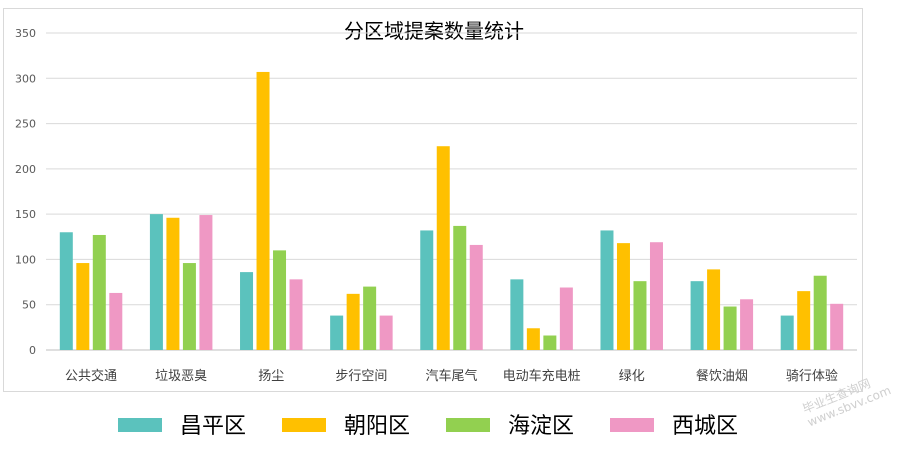 Image resolution: width=899 pixels, height=449 pixels. I want to click on y-tick-label: 0, so click(32, 350).